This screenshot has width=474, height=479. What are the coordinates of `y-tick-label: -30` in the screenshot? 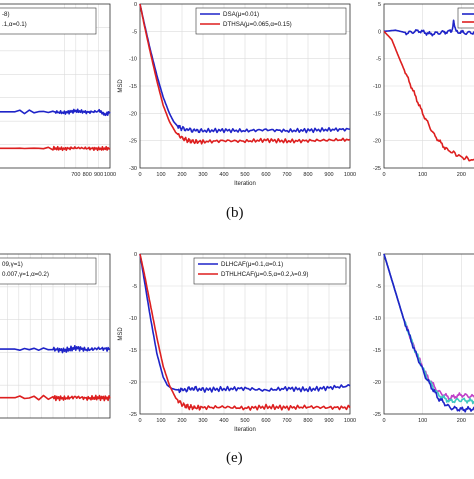 It's located at (133, 169).